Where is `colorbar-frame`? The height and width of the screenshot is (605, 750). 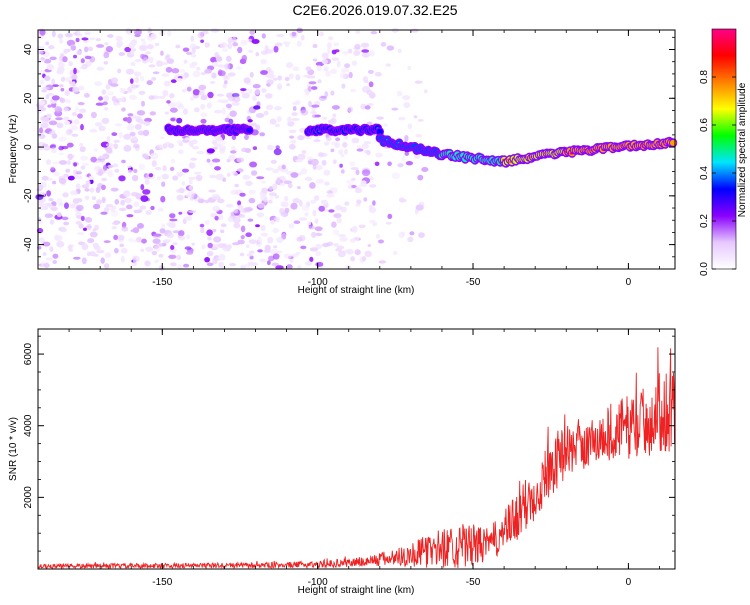
colorbar-frame is located at coordinates (724, 149).